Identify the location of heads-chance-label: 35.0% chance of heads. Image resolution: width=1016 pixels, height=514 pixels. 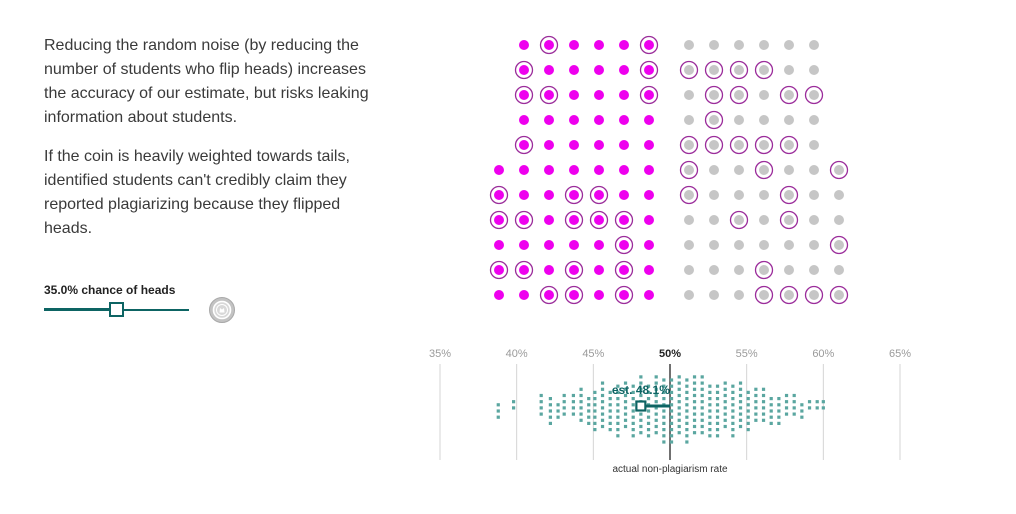
(110, 290).